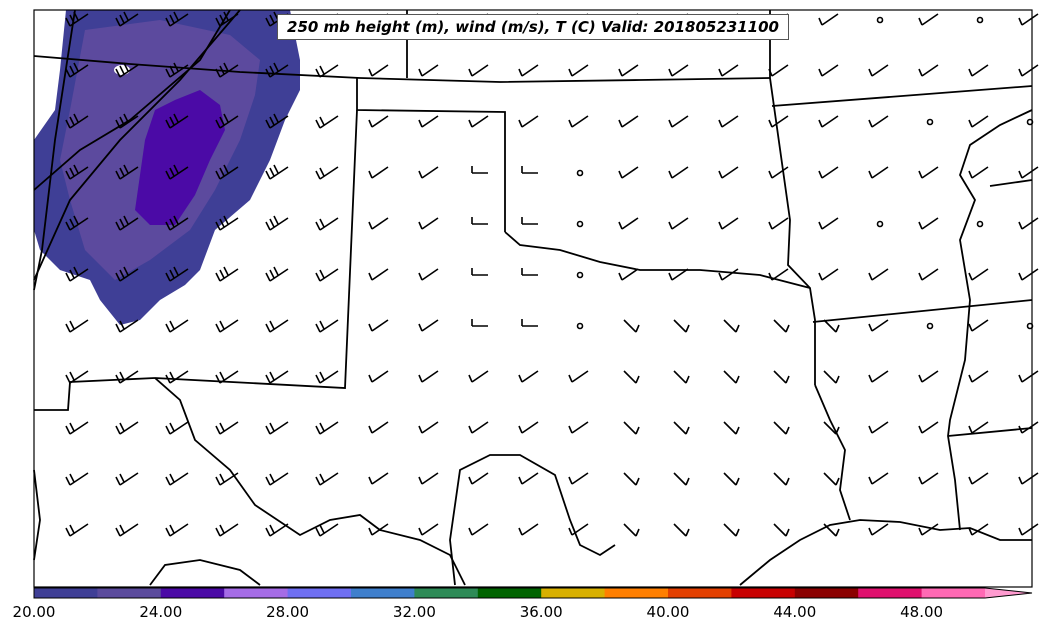 The height and width of the screenshot is (633, 1041). I want to click on colorbar-label: 36.00, so click(541, 612).